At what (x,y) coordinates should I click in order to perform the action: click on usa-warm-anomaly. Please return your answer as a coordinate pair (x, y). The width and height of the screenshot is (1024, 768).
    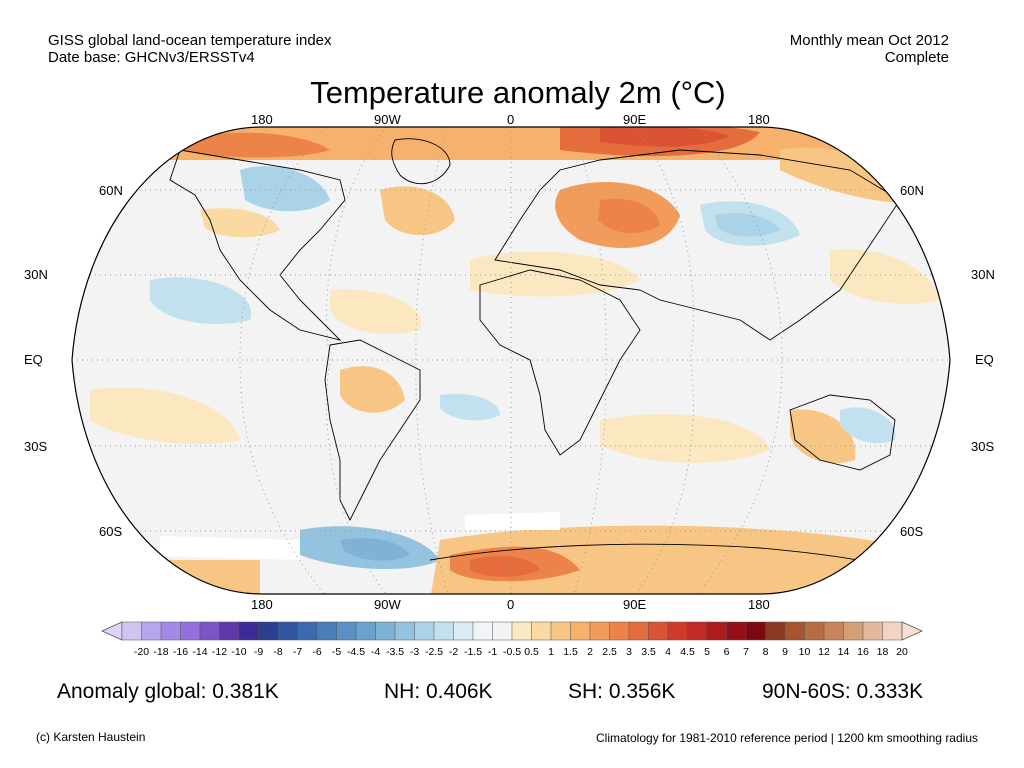
    Looking at the image, I should click on (240, 223).